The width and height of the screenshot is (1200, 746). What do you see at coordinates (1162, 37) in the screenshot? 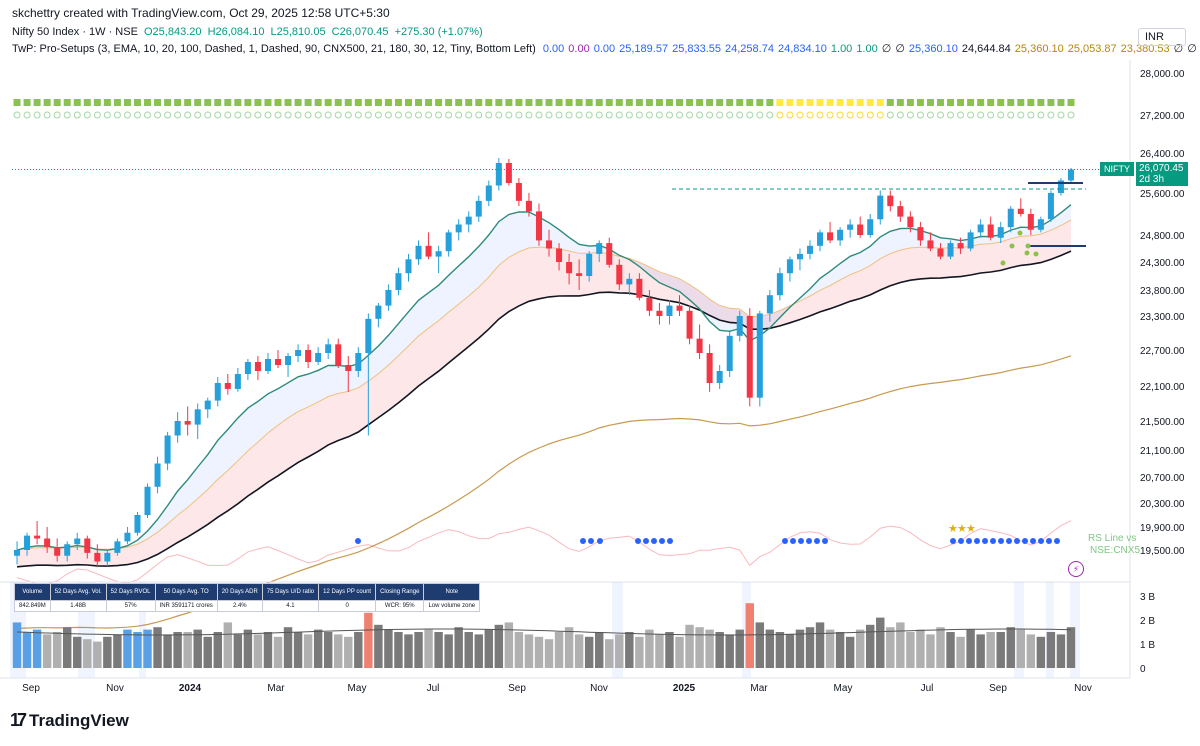
I see `currency-selector: INR` at bounding box center [1162, 37].